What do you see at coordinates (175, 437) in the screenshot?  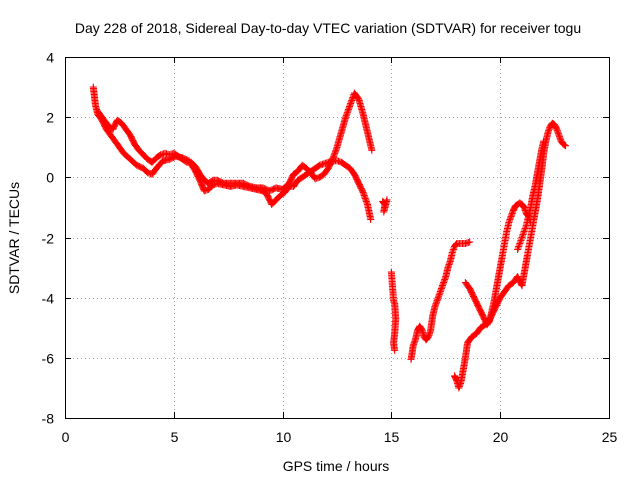 I see `x-tick-label: 5` at bounding box center [175, 437].